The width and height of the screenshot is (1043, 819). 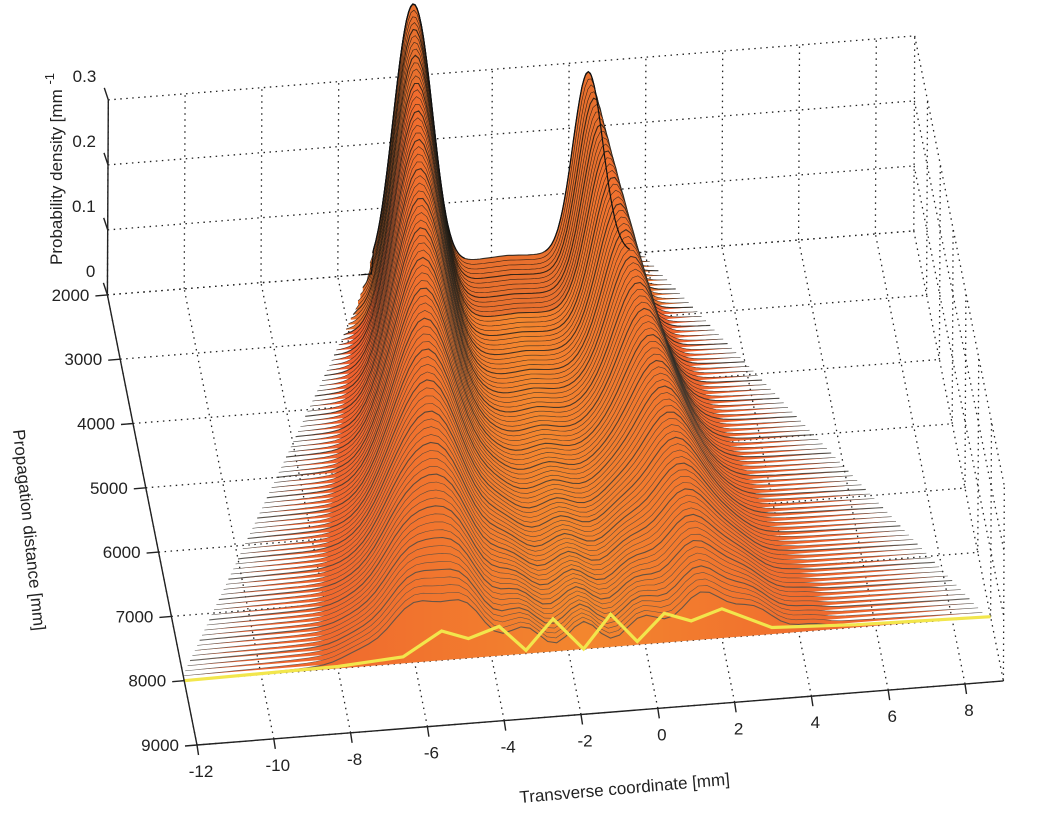 What do you see at coordinates (84, 206) in the screenshot?
I see `z-tick-label: 0.1` at bounding box center [84, 206].